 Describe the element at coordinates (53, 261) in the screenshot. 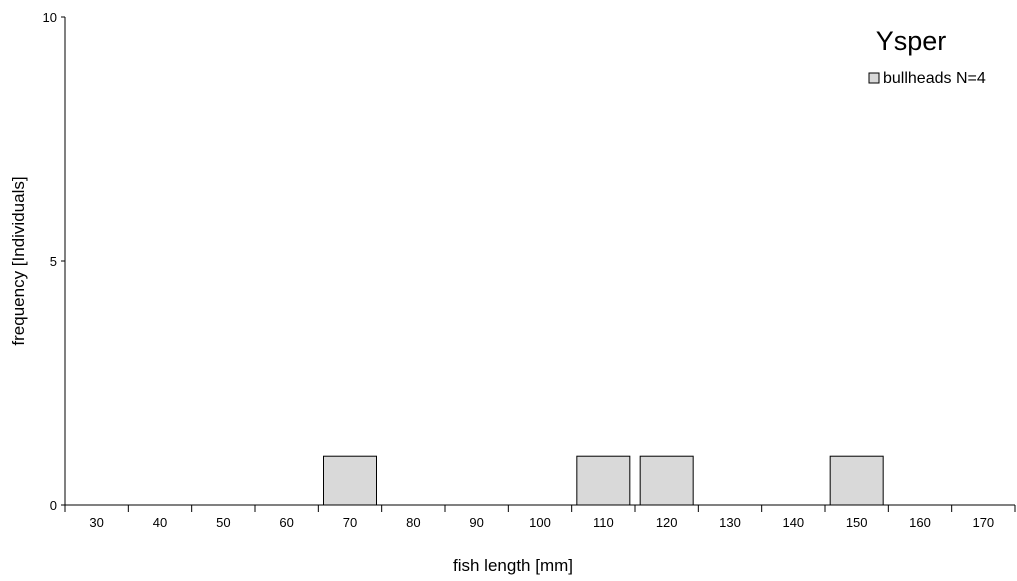

I see `y-tick-label: 5` at that location.